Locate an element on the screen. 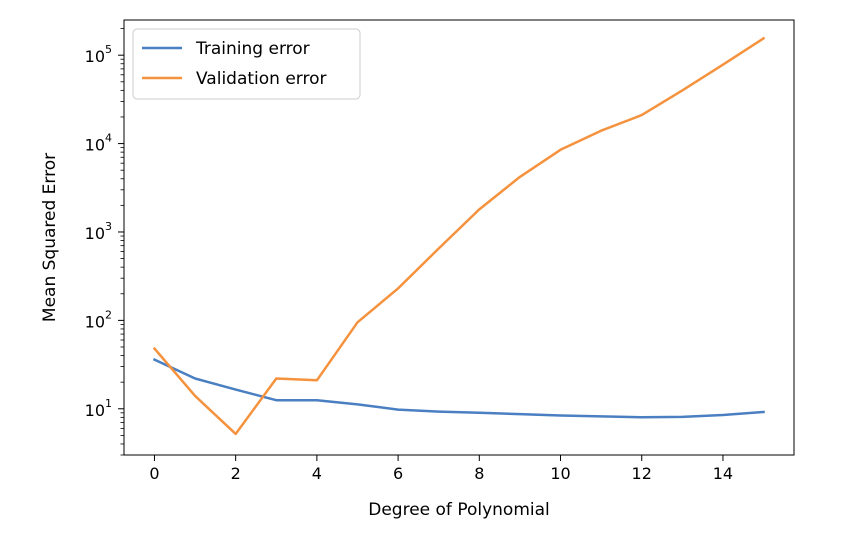 The height and width of the screenshot is (546, 856). legend-label: Training error is located at coordinates (252, 49).